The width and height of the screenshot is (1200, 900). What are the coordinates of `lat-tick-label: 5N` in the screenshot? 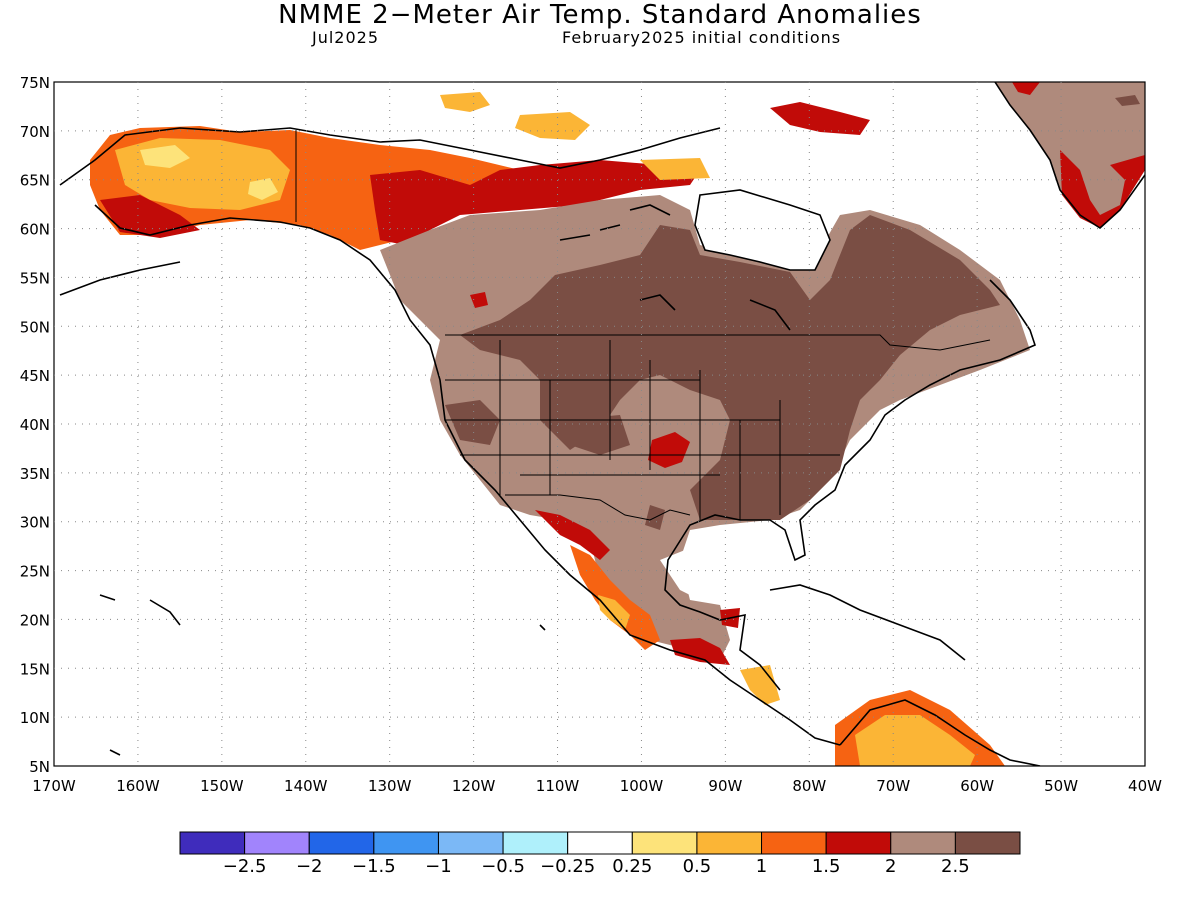 It's located at (39, 767).